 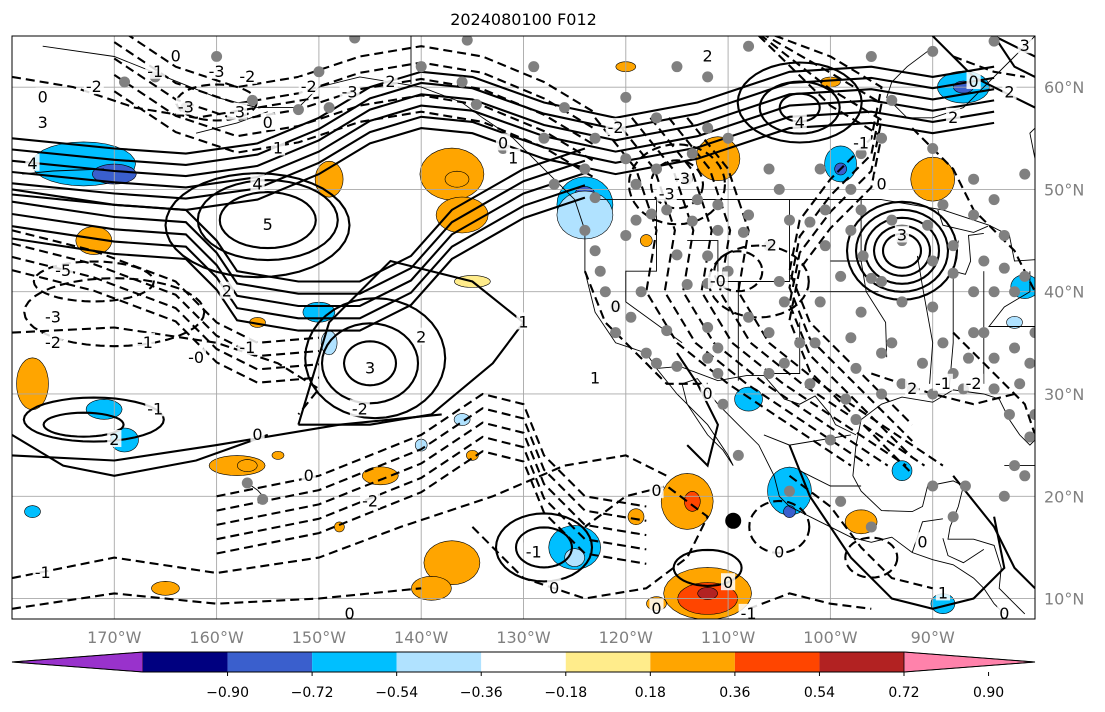 What do you see at coordinates (523, 662) in the screenshot?
I see `colorbar-outline` at bounding box center [523, 662].